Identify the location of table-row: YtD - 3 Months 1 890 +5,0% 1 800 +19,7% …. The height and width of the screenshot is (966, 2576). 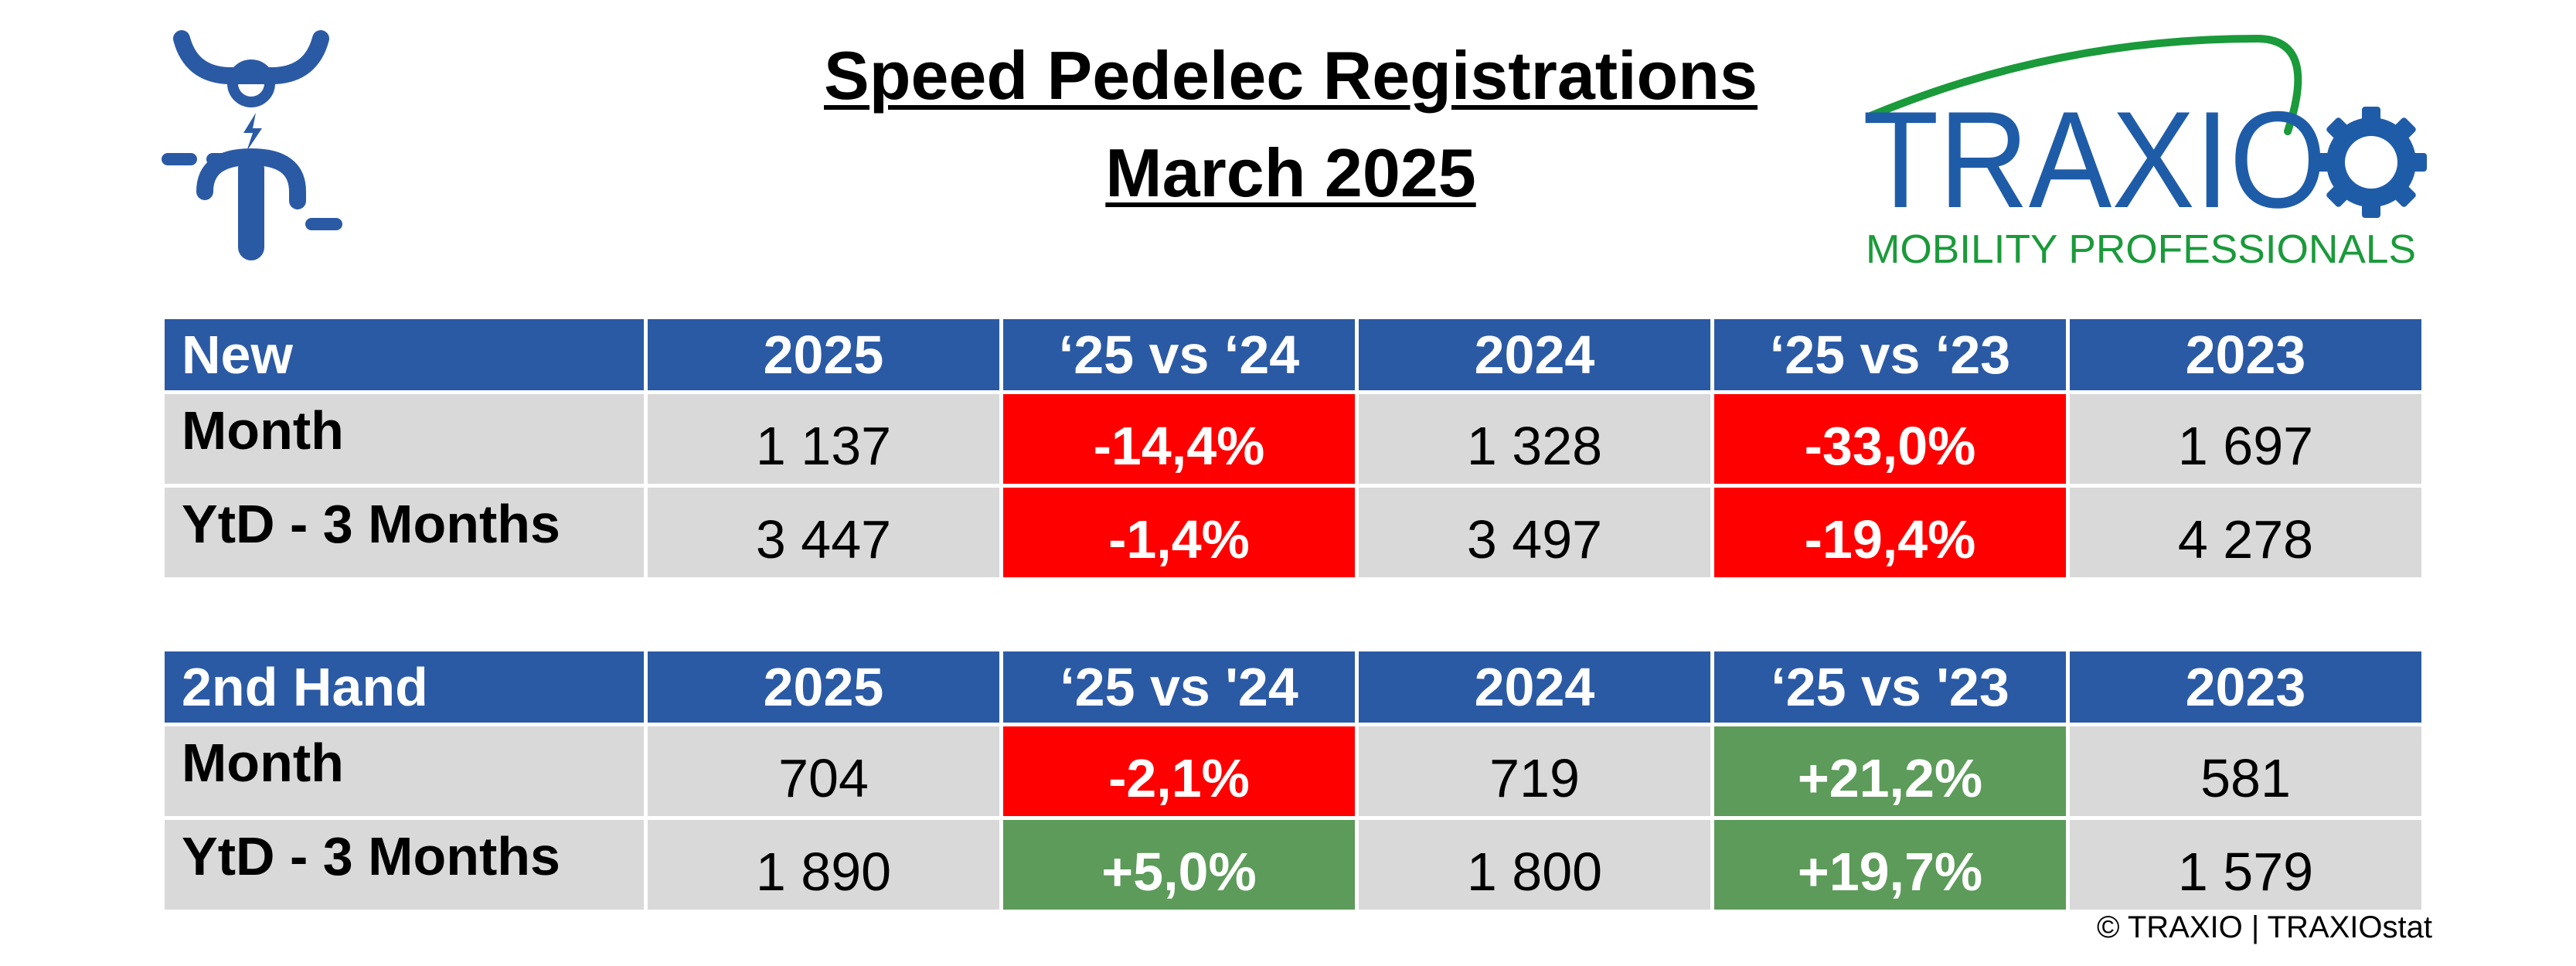
(1293, 865).